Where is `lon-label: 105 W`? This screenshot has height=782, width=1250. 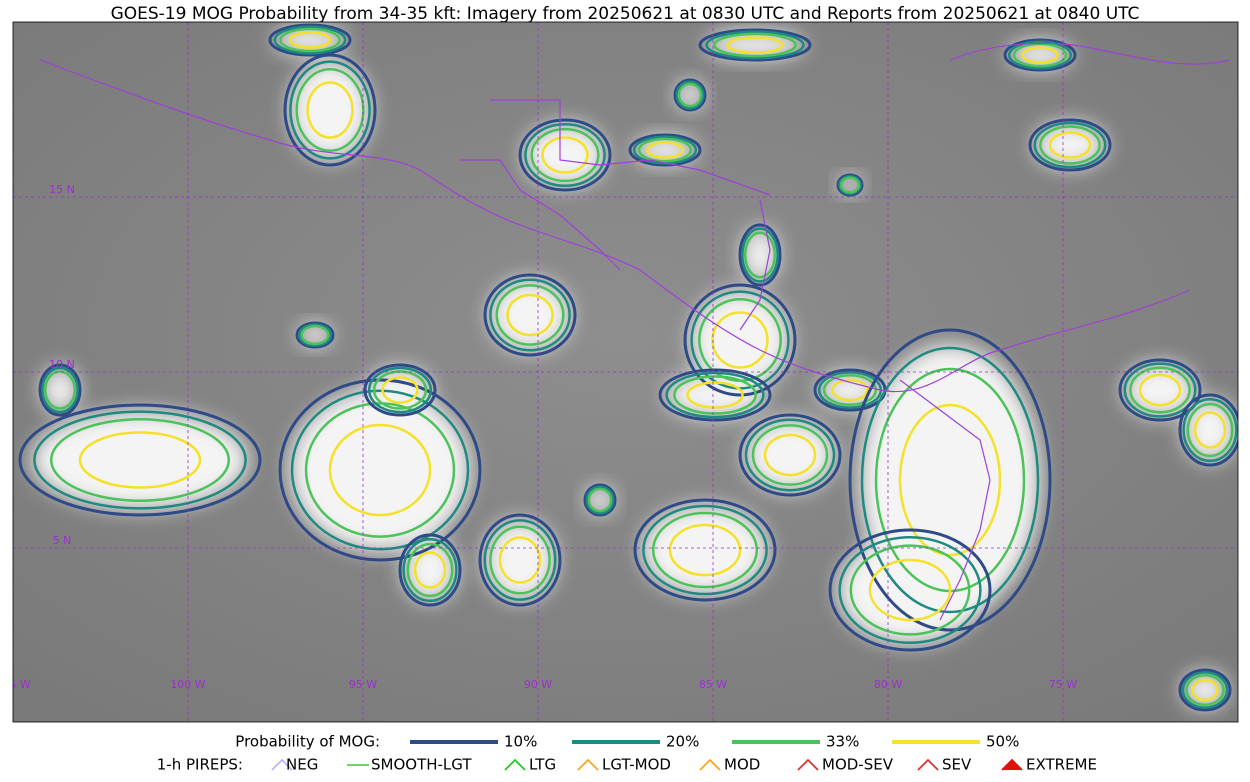 lon-label: 105 W is located at coordinates (15, 684).